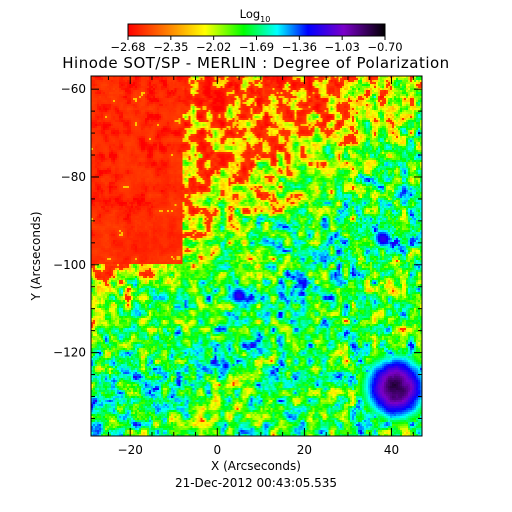  I want to click on x-tick-label: 0, so click(217, 450).